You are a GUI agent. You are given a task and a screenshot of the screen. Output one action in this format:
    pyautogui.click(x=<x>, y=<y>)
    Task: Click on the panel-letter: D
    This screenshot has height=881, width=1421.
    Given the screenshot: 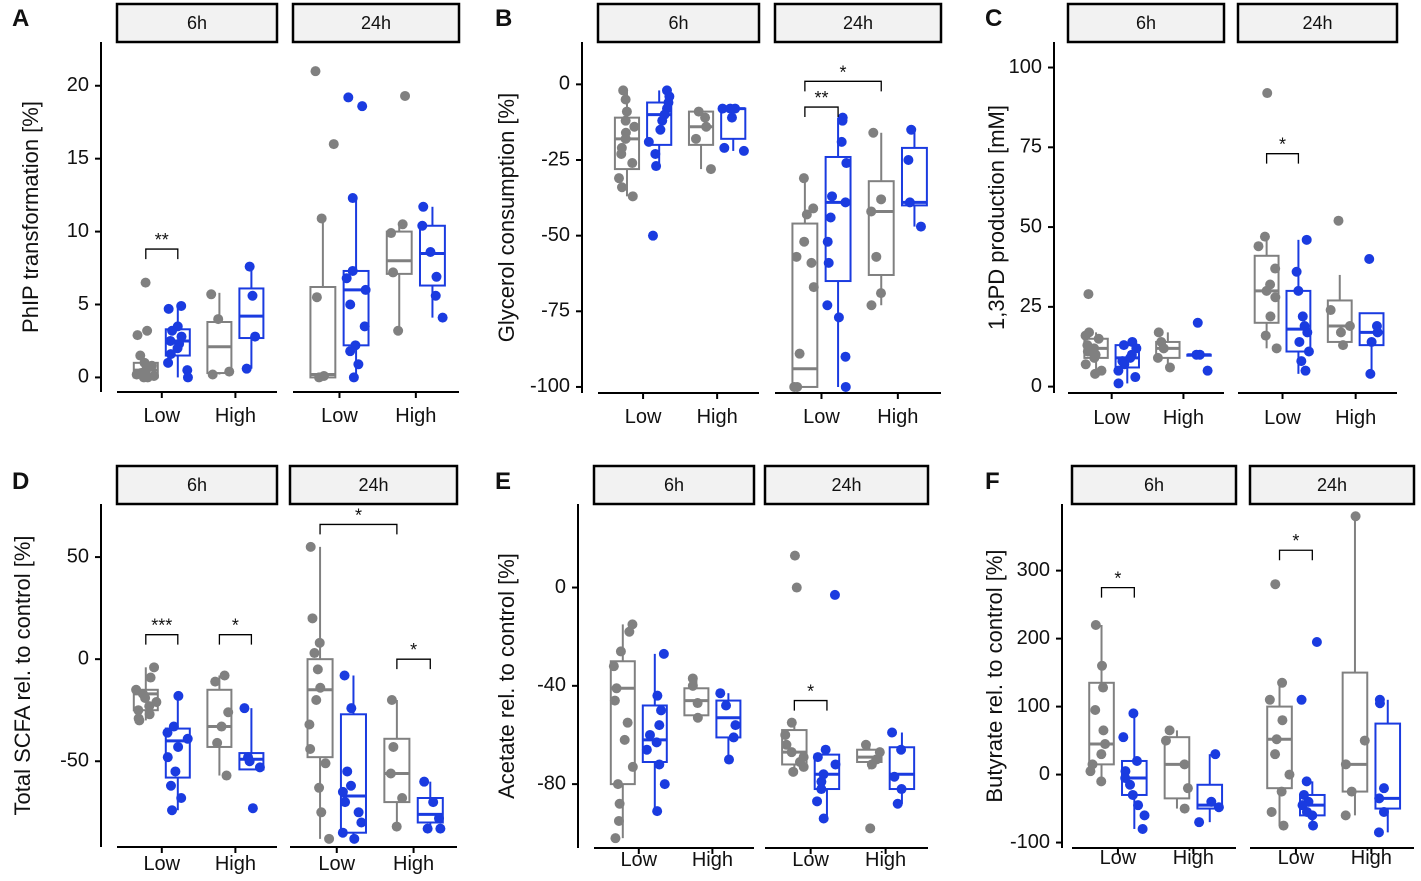 What is the action you would take?
    pyautogui.click(x=20, y=481)
    